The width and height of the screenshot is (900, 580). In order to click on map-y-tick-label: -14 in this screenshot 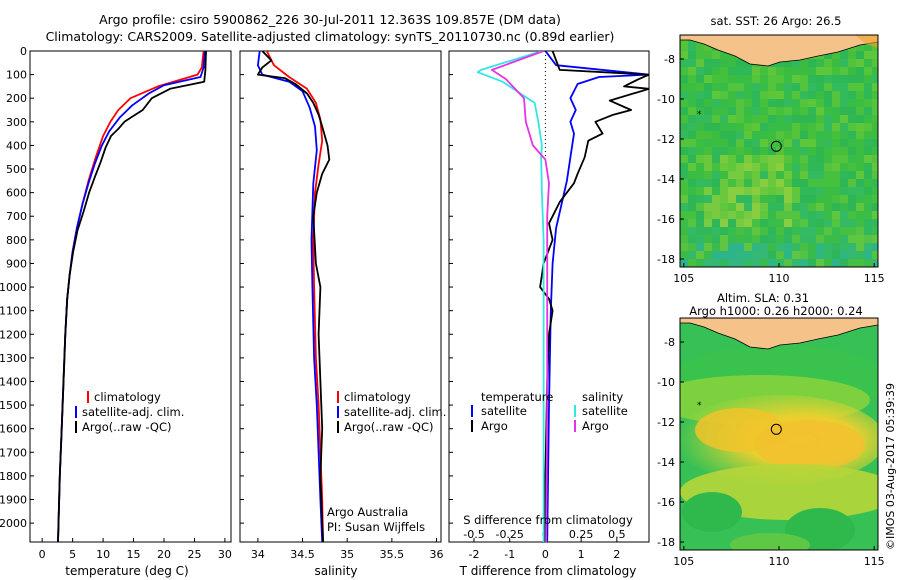, I will do `click(666, 179)`.